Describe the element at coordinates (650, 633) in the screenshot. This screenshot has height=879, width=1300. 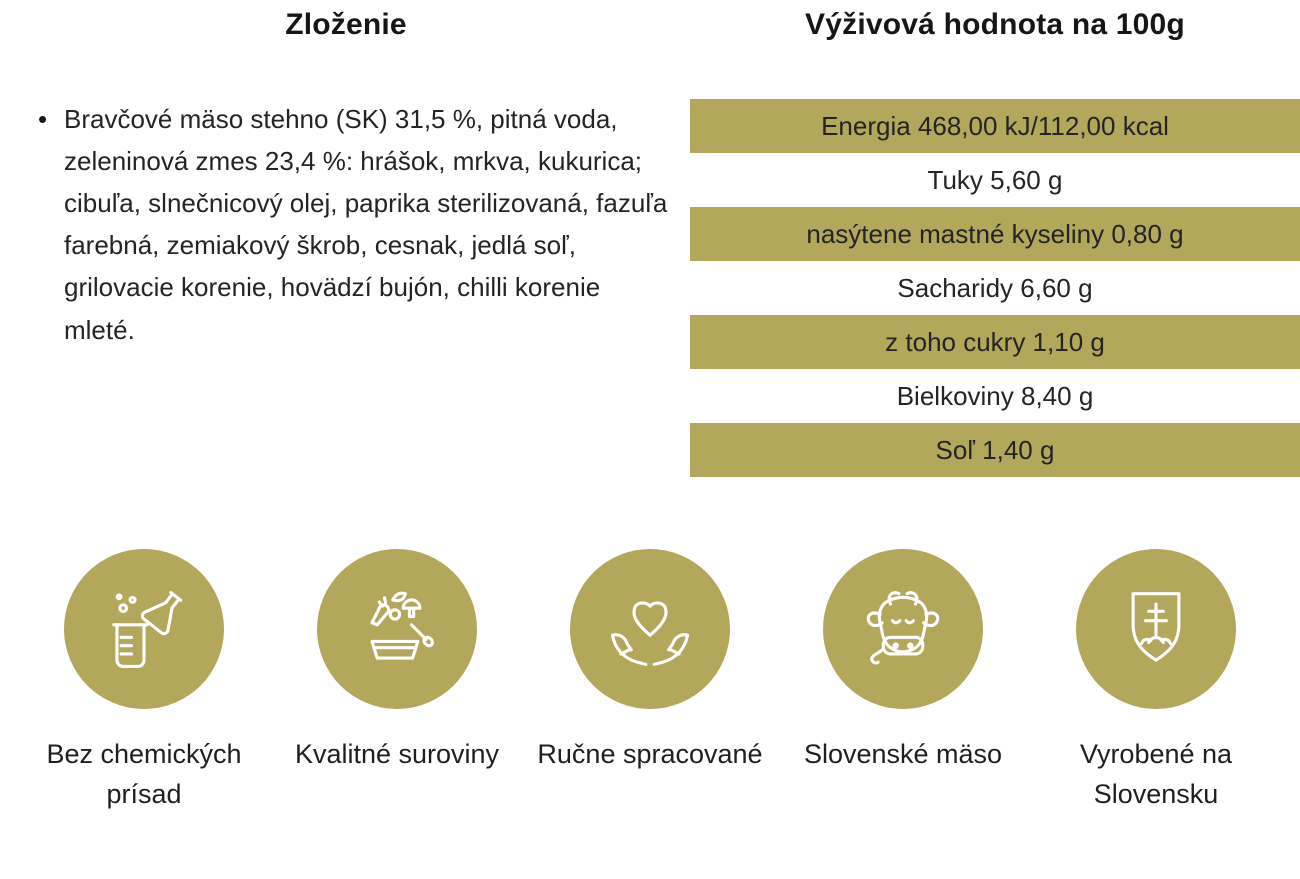
I see `hands-heart-icon` at that location.